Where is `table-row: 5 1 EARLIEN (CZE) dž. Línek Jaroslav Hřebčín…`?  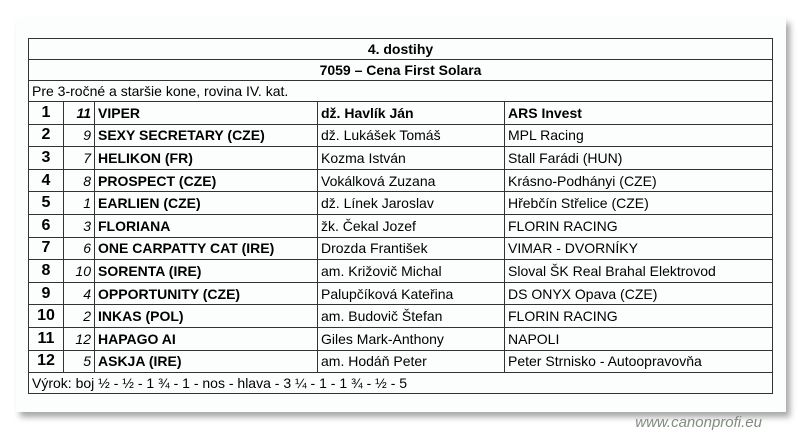 table-row: 5 1 EARLIEN (CZE) dž. Línek Jaroslav Hřebčín… is located at coordinates (400, 203).